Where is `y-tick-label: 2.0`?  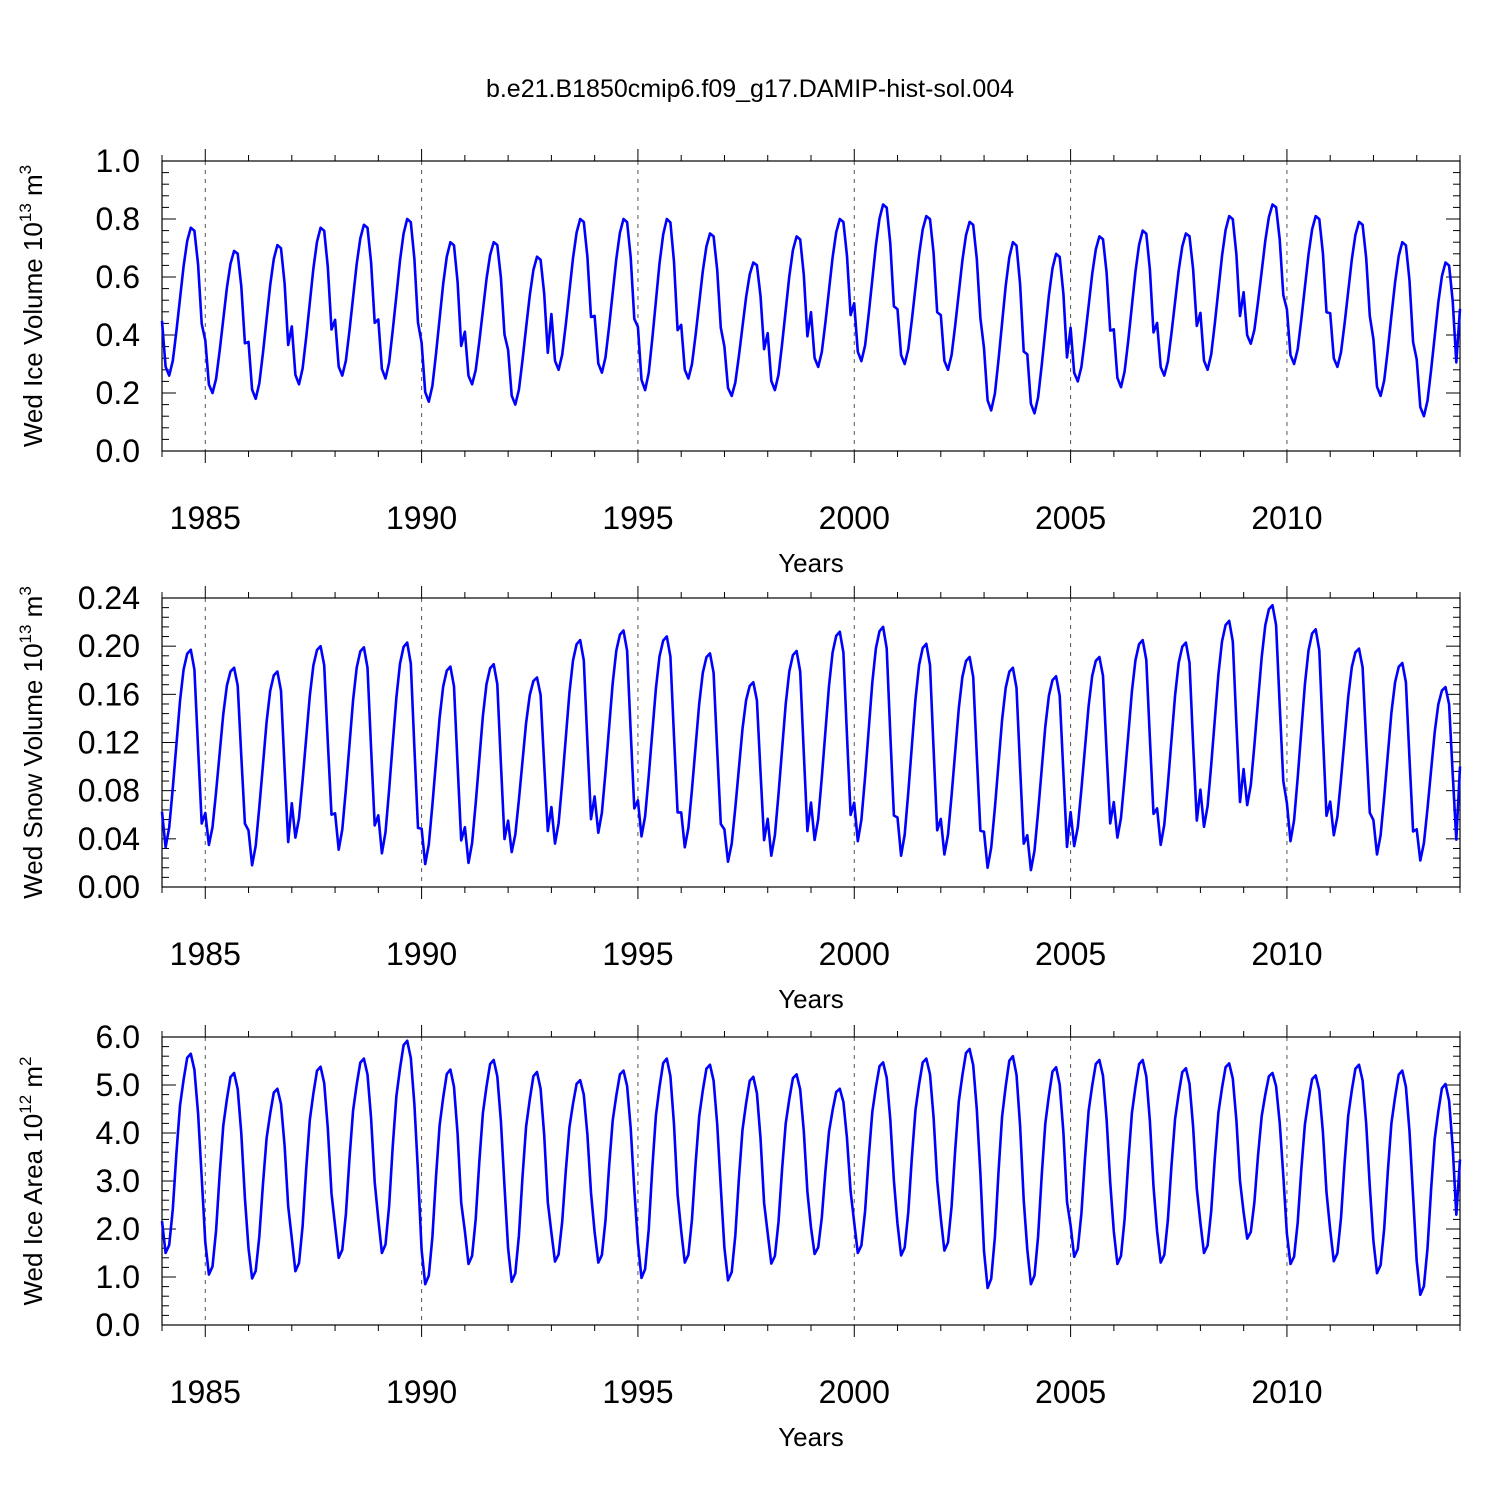
y-tick-label: 2.0 is located at coordinates (118, 1229).